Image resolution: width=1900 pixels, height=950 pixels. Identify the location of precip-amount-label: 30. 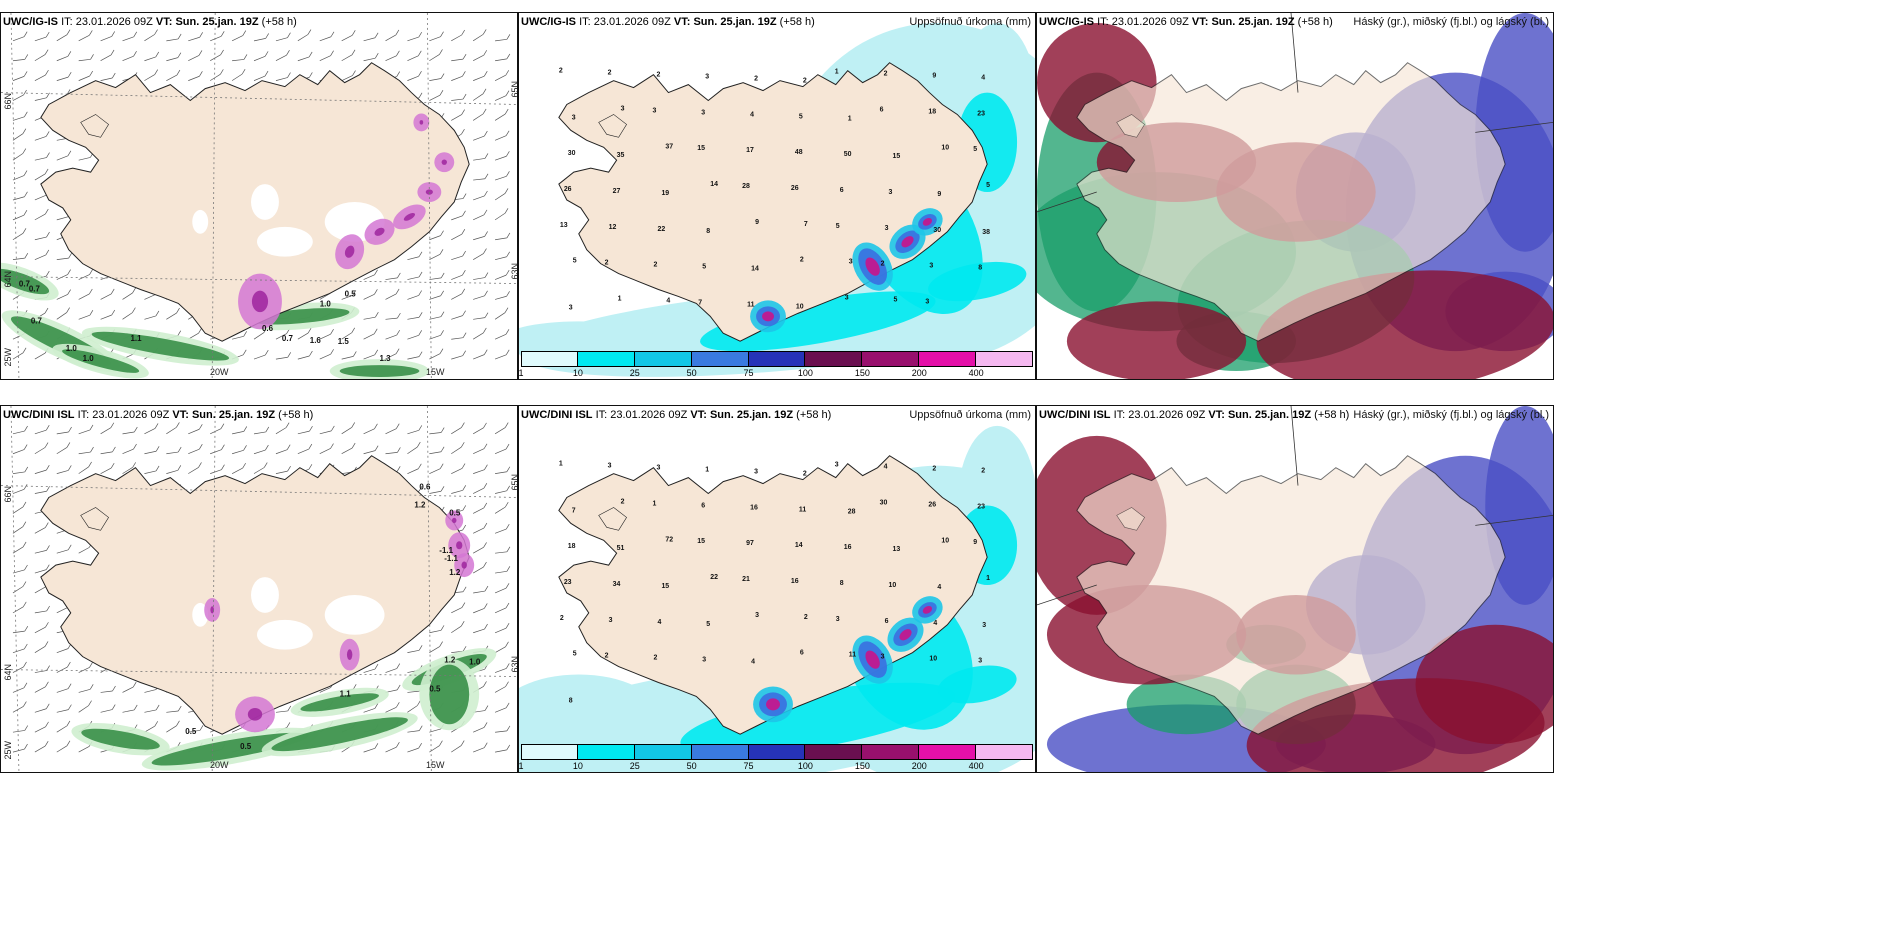
(884, 502).